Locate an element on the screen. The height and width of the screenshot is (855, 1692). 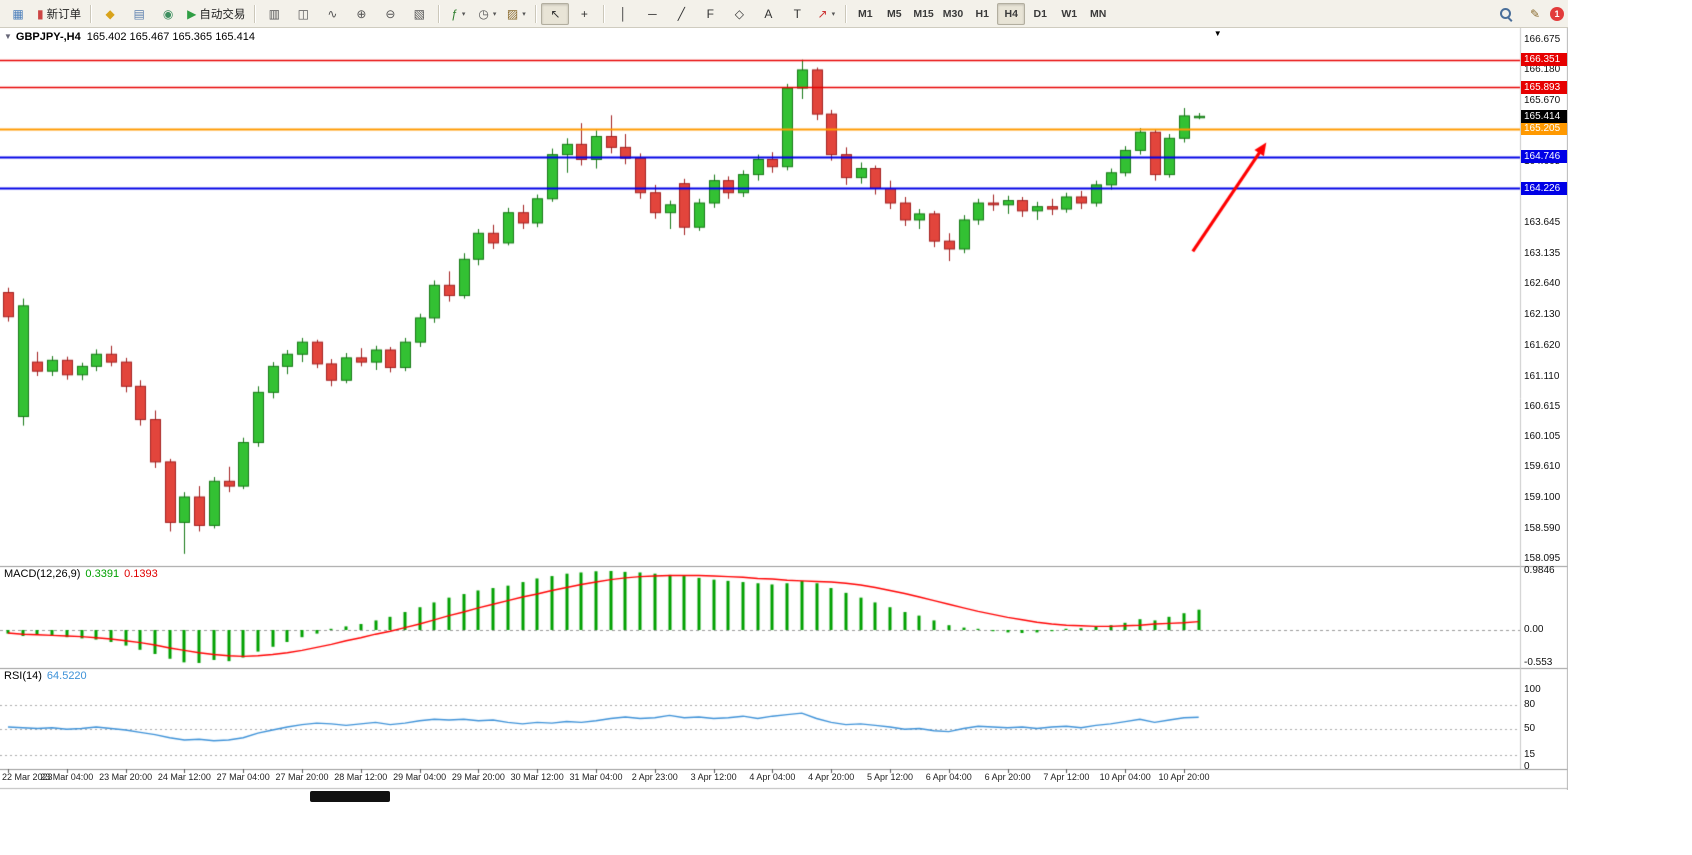
vertical-line-icon: │ is located at coordinates (623, 13).